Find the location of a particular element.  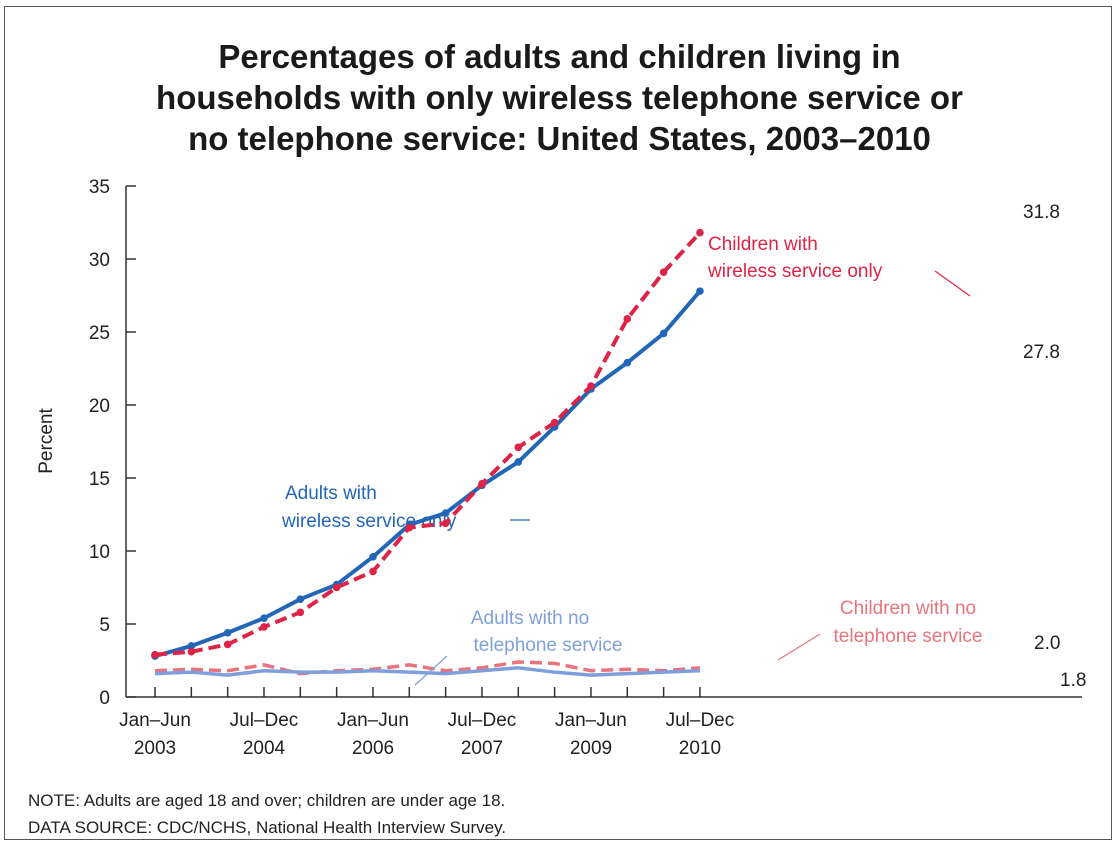

x-tick-label: 2009 is located at coordinates (591, 748).